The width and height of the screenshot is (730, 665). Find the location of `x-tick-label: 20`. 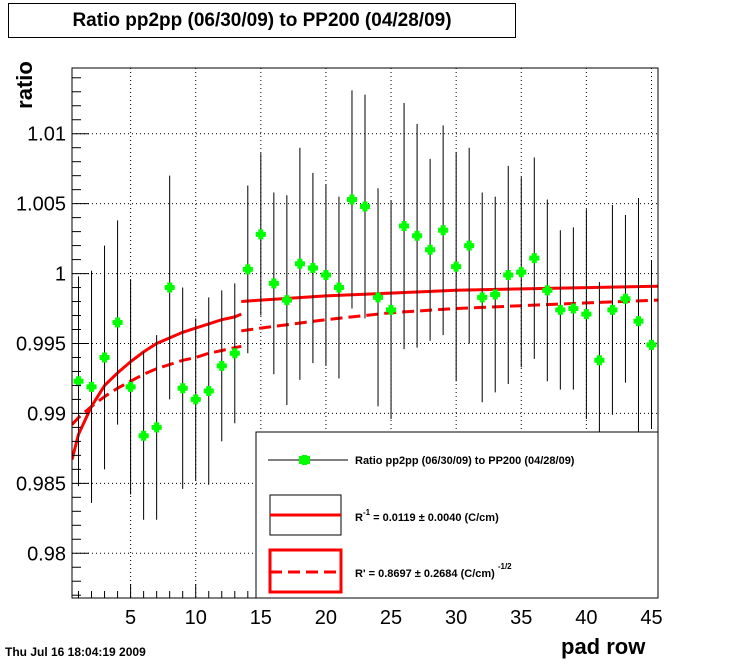

x-tick-label: 20 is located at coordinates (326, 618).